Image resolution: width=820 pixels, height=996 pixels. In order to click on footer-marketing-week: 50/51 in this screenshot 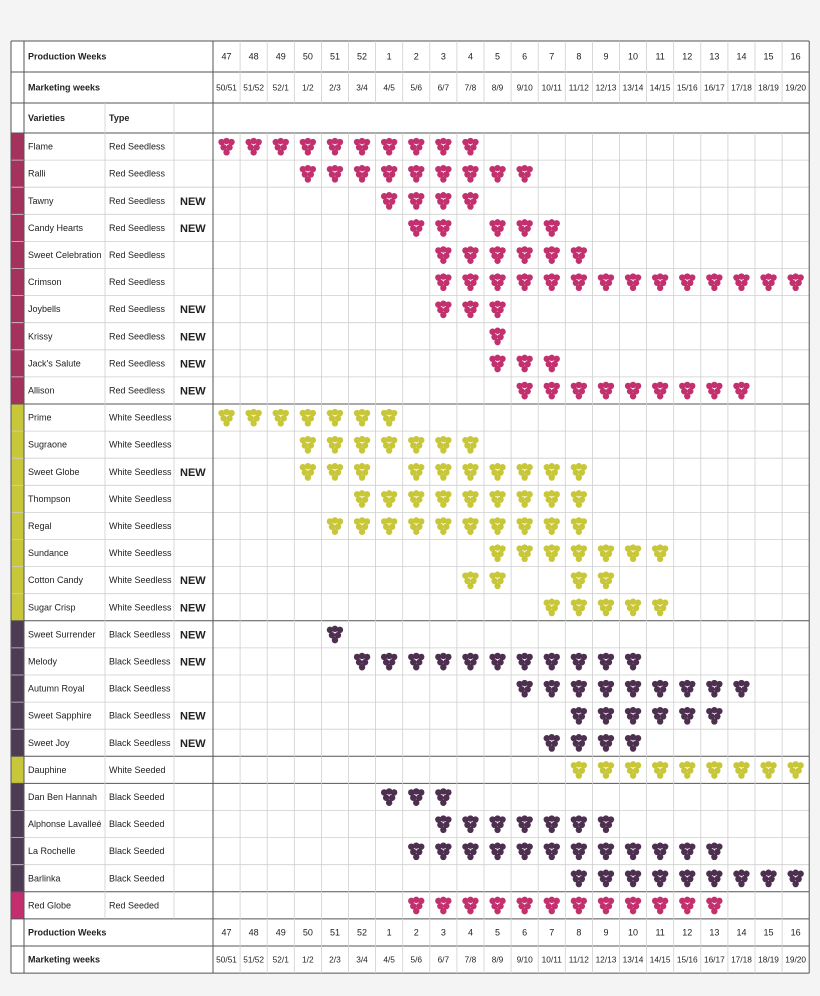, I will do `click(226, 960)`.